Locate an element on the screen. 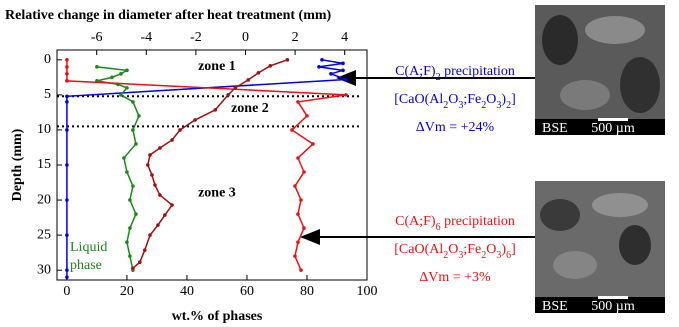 The image size is (679, 327). x2-tick-label: 4 is located at coordinates (344, 37).